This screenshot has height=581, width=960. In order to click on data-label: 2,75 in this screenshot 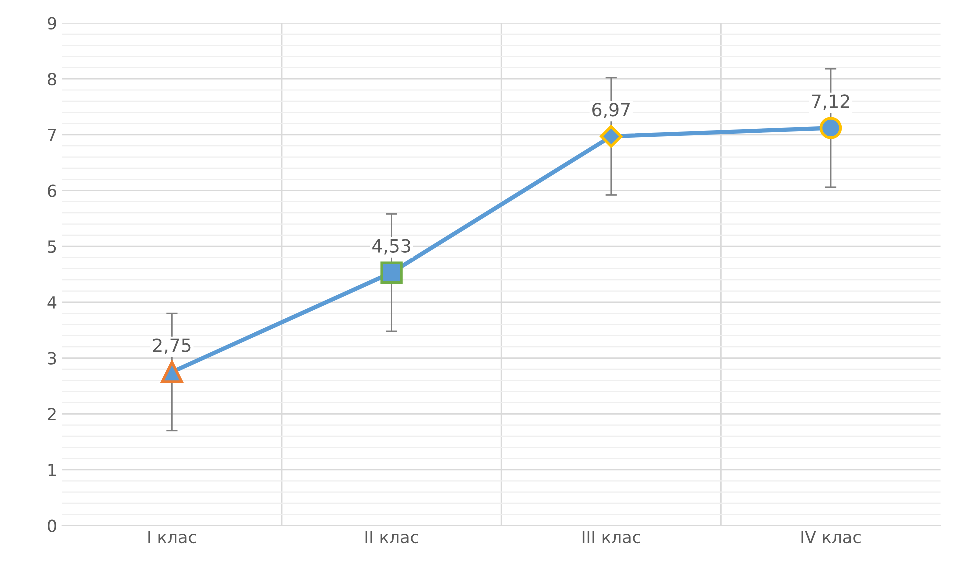, I will do `click(172, 346)`.